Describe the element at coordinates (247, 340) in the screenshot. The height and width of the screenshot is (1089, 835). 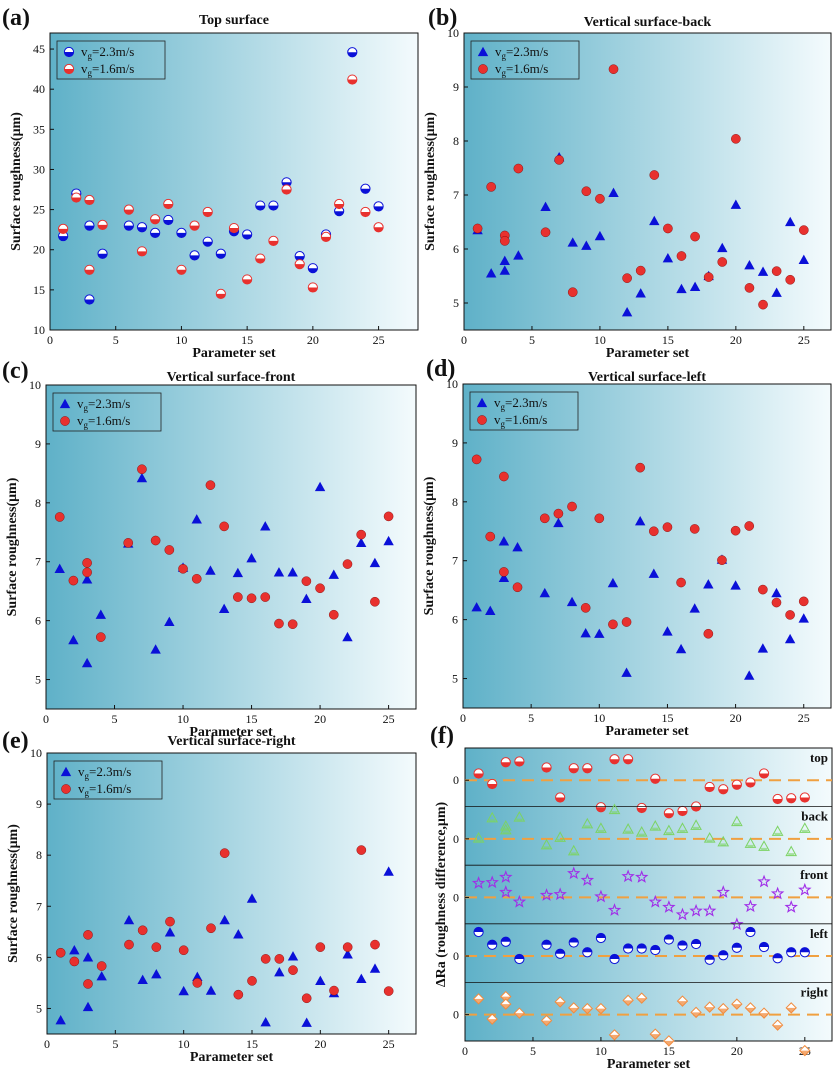
I see `x-tick-label: 15` at that location.